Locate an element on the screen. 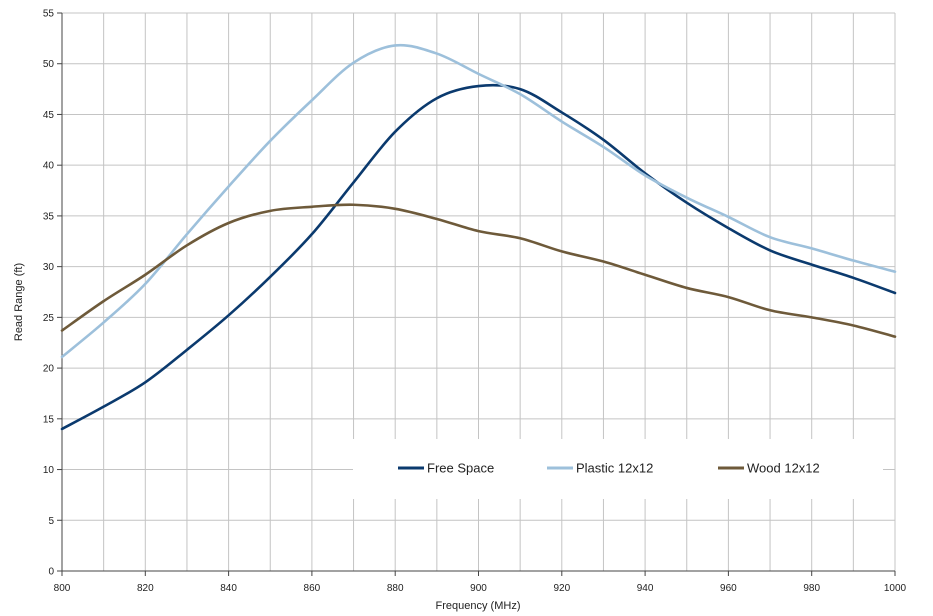 This screenshot has width=933, height=616. legend-box is located at coordinates (618, 469).